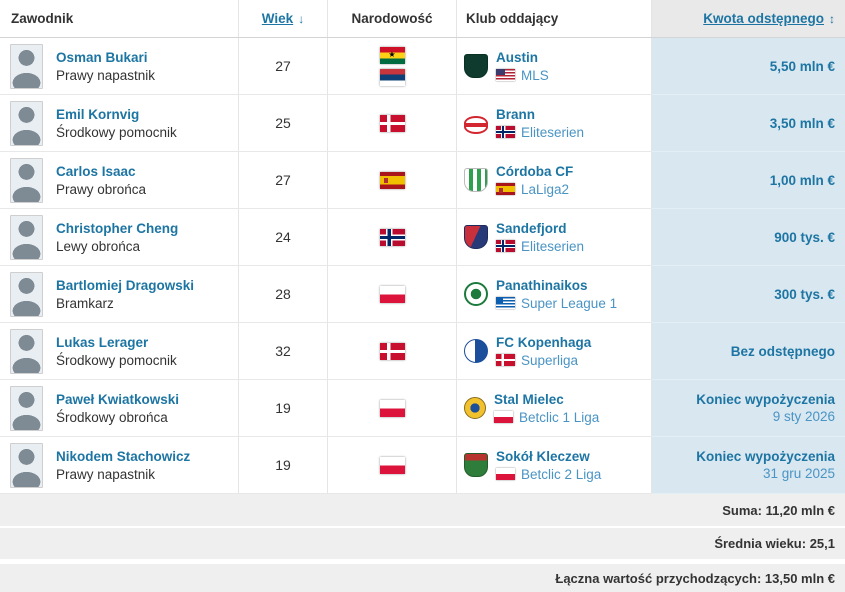 This screenshot has height=592, width=845. I want to click on player-name-link: Osman Bukari, so click(102, 57).